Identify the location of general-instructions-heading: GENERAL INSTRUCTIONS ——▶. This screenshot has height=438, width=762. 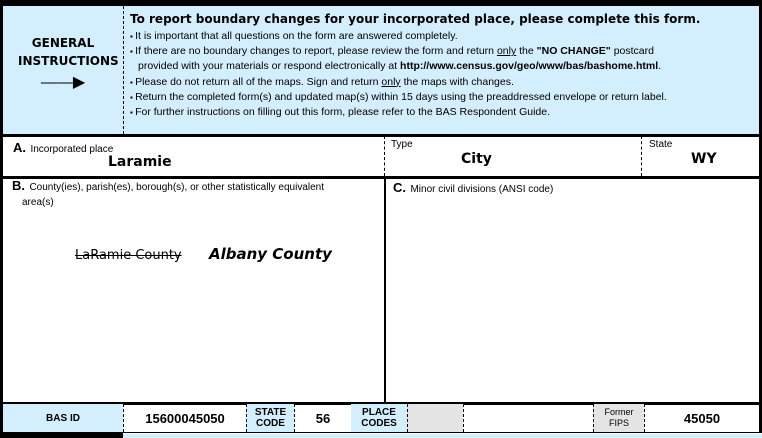
(63, 70).